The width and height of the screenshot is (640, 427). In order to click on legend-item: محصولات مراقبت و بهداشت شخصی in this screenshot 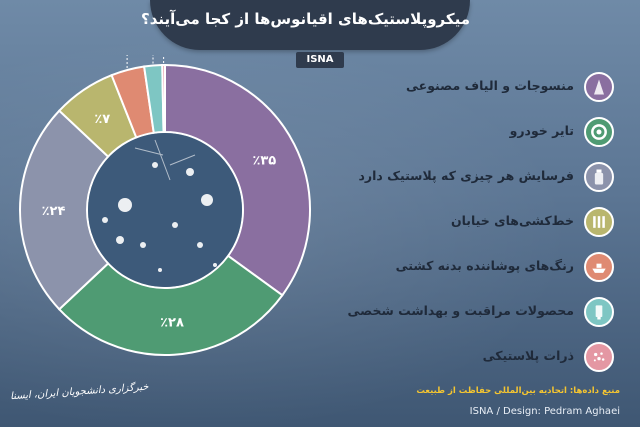, I will do `click(447, 312)`.